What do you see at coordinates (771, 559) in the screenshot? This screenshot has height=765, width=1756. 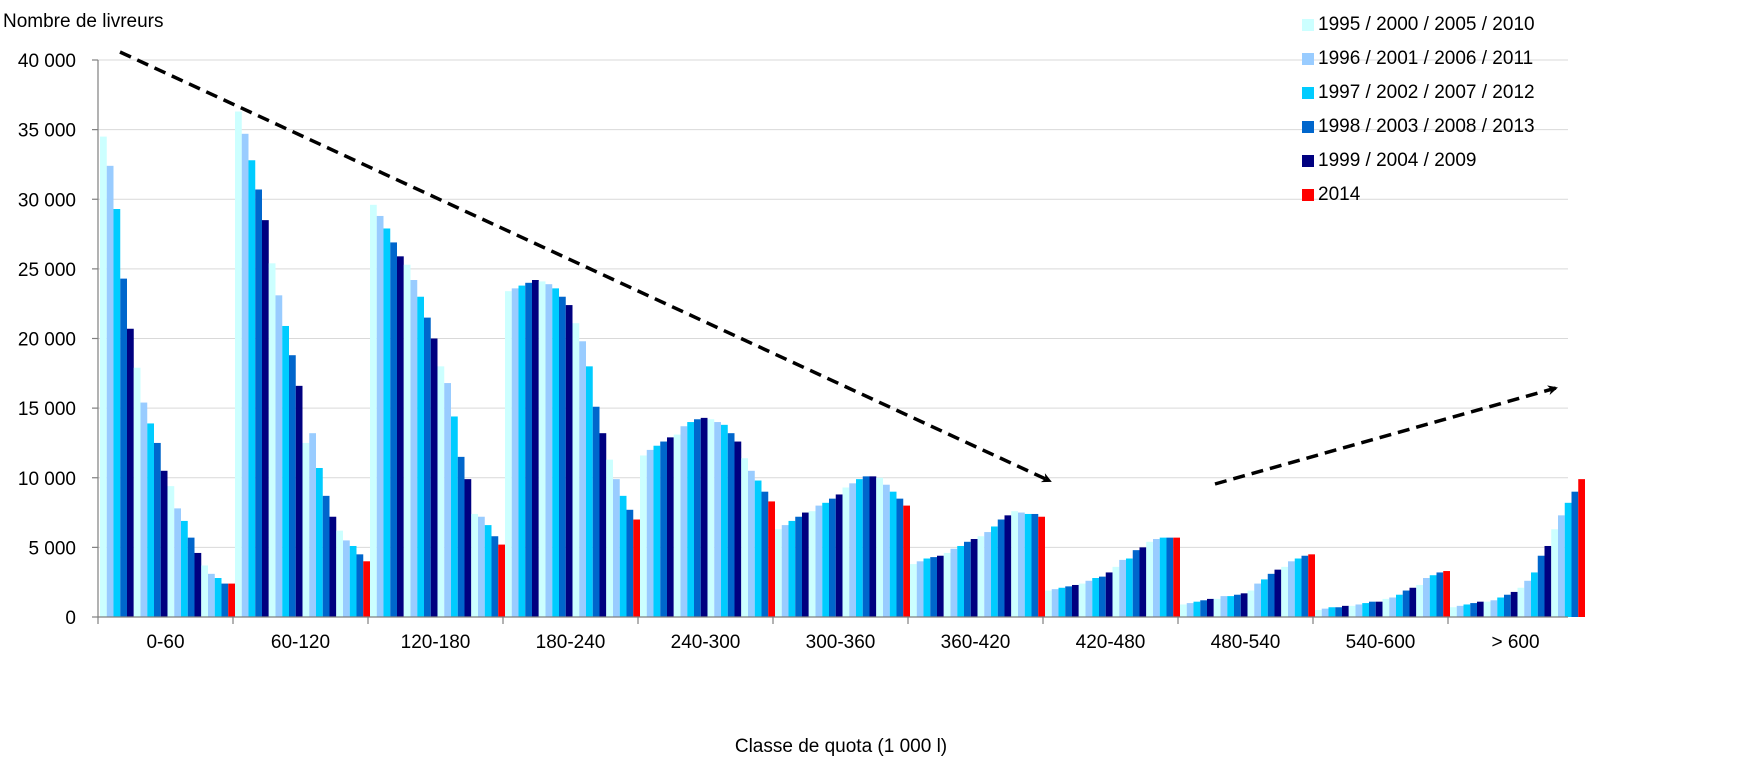 I see `bar-240-300-2014` at bounding box center [771, 559].